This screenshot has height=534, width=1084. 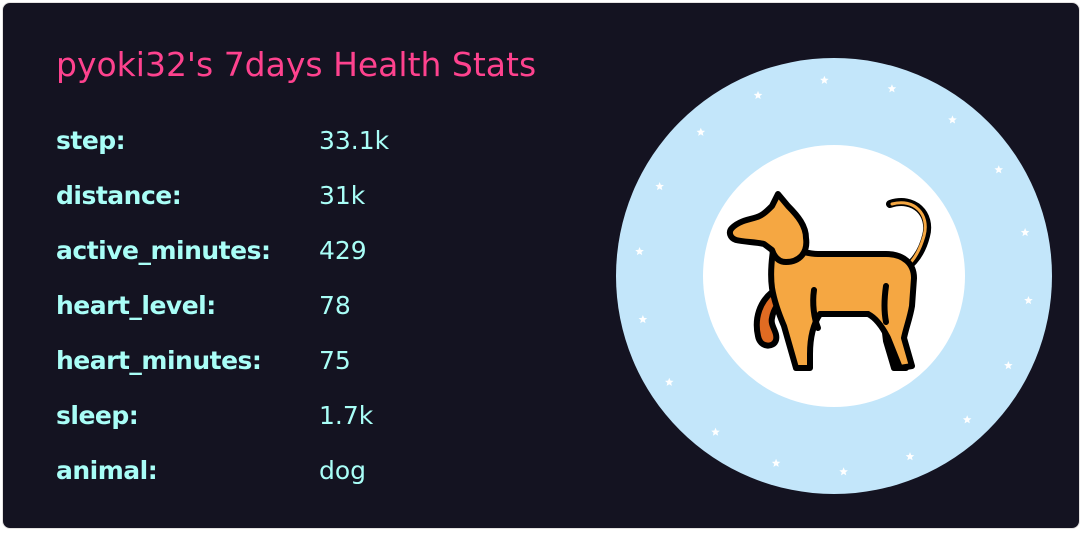 I want to click on stat-value: 75, so click(x=335, y=360).